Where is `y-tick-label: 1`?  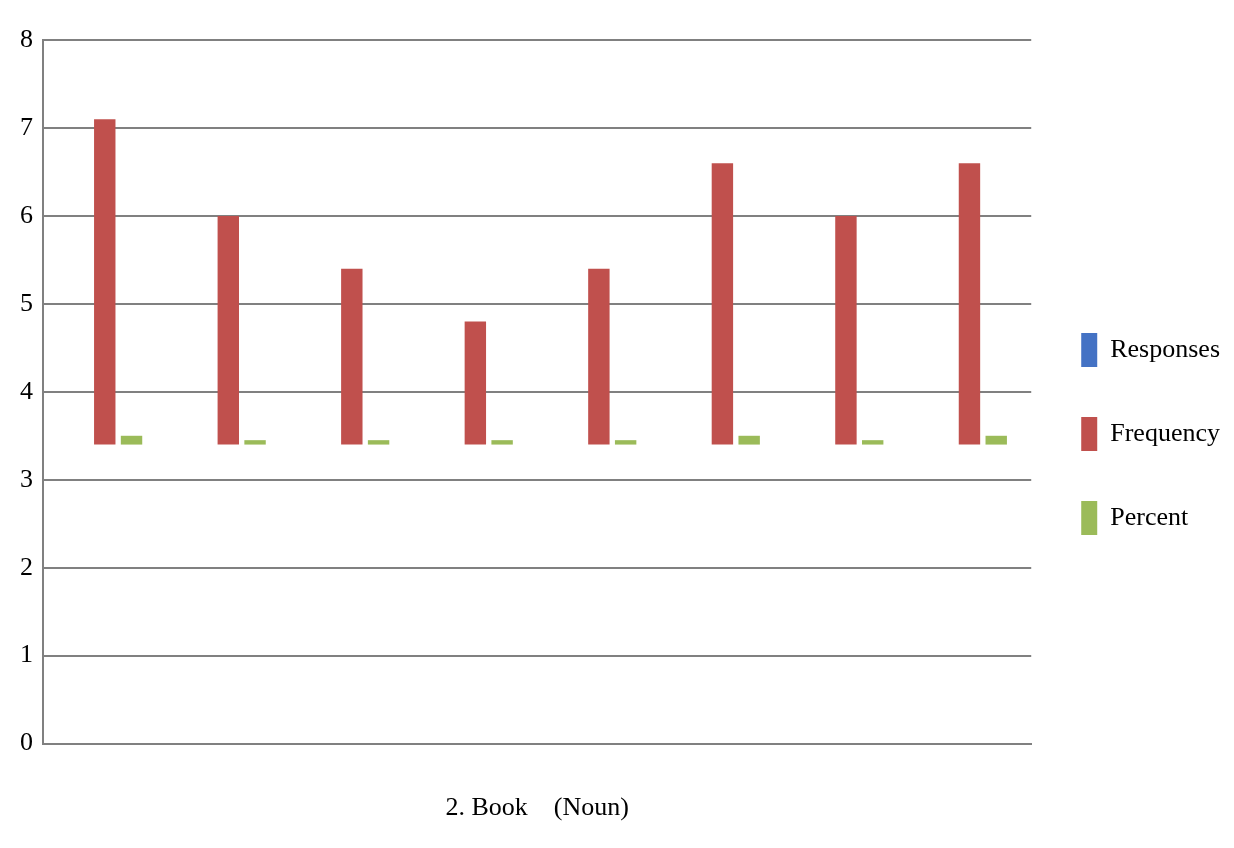
y-tick-label: 1 is located at coordinates (26, 654).